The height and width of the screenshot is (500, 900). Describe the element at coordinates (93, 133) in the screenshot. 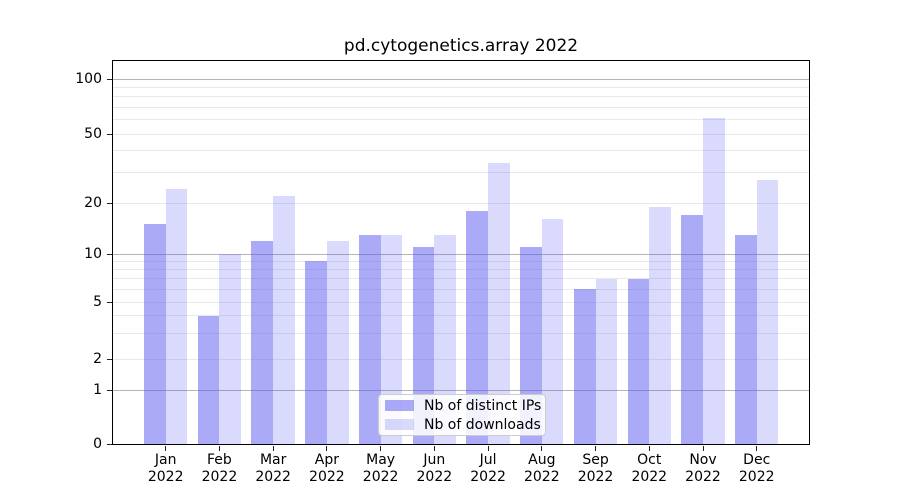

I see `y-tick-label: 50` at that location.